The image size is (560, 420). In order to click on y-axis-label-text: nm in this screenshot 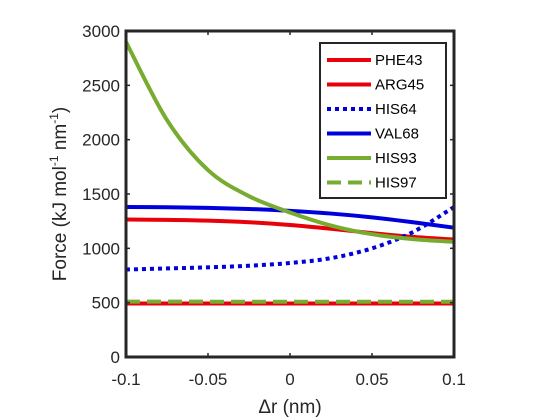, I will do `click(60, 140)`.